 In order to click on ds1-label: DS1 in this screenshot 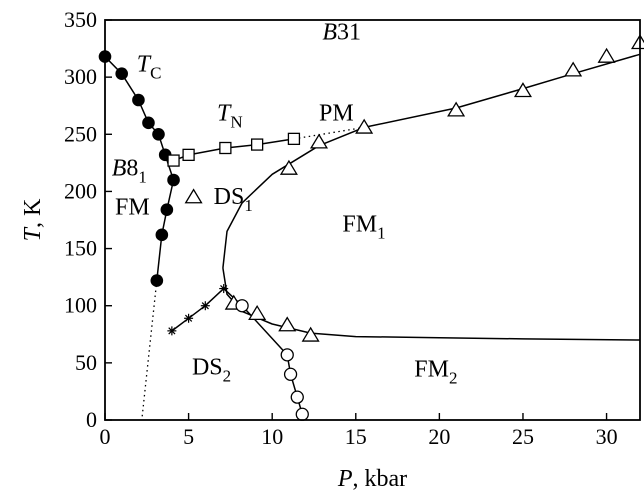, I will do `click(233, 199)`.